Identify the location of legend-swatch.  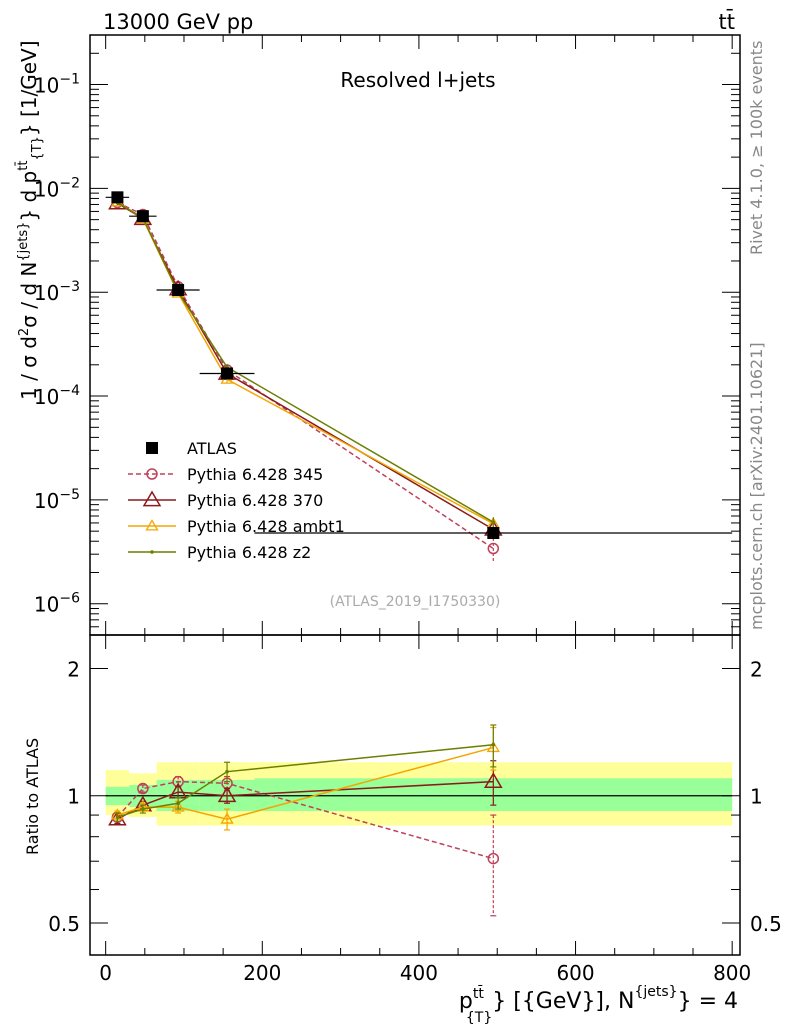
(152, 448).